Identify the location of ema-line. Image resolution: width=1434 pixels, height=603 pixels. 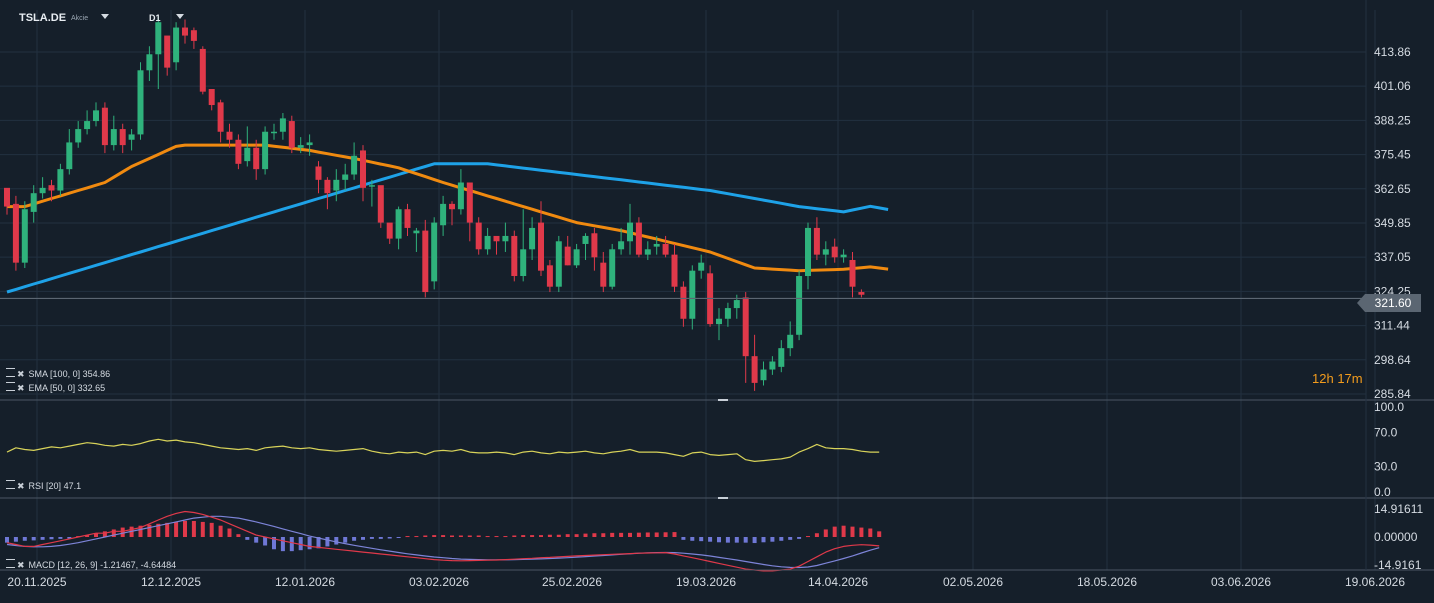
(448, 208).